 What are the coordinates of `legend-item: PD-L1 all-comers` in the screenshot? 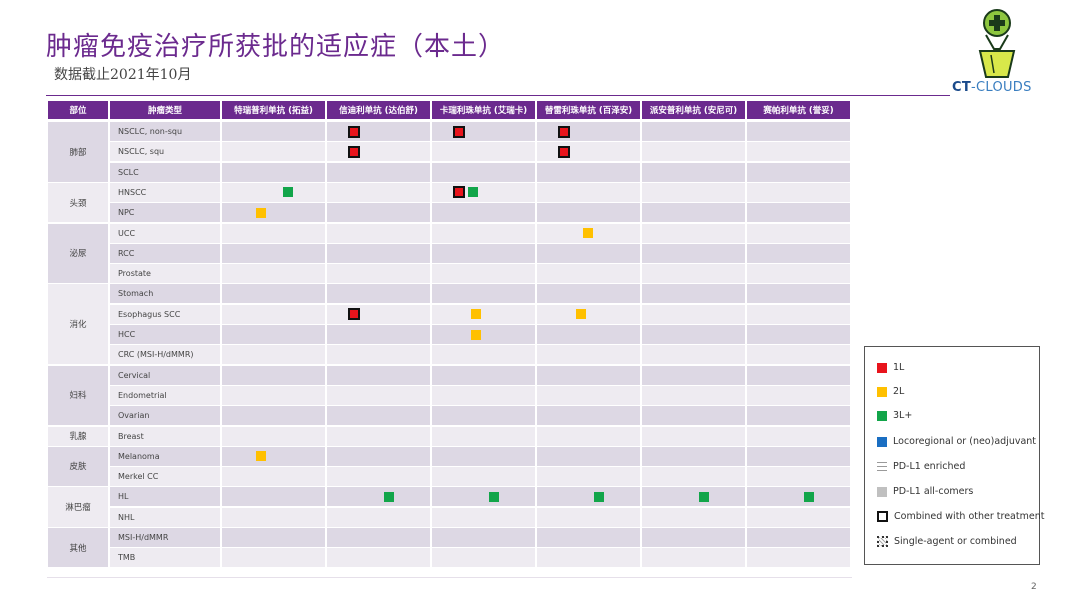 It's located at (925, 491).